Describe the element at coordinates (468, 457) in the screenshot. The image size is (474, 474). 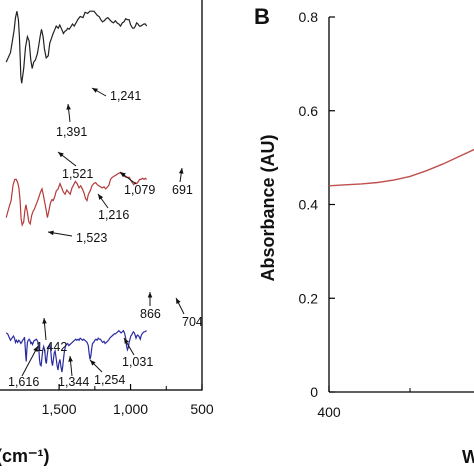
I see `panel-b-x-axis-label: W` at that location.